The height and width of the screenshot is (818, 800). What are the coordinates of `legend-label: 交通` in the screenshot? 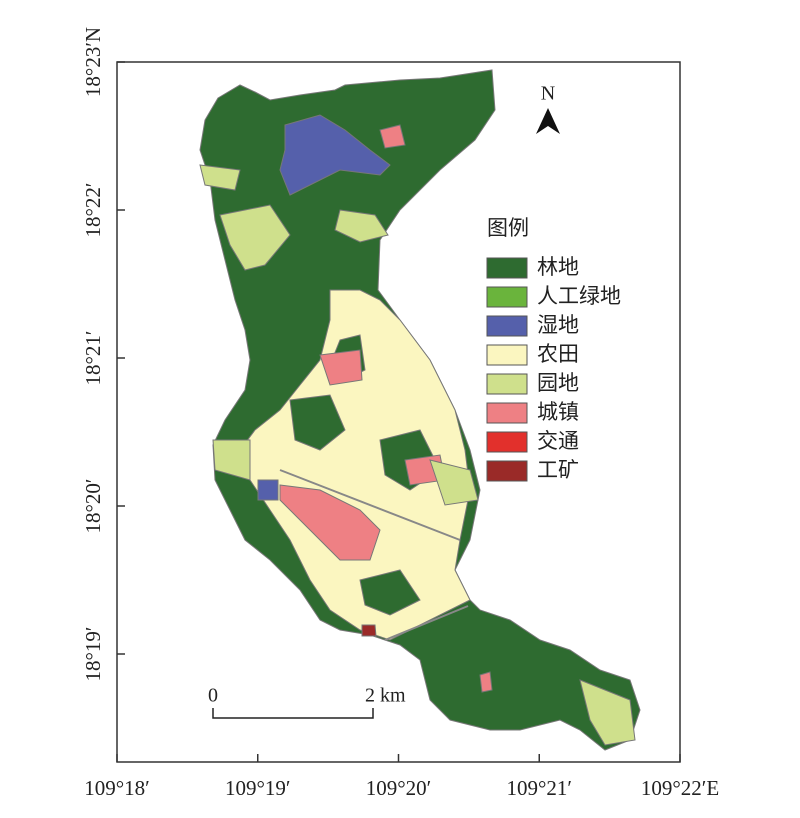 It's located at (558, 441).